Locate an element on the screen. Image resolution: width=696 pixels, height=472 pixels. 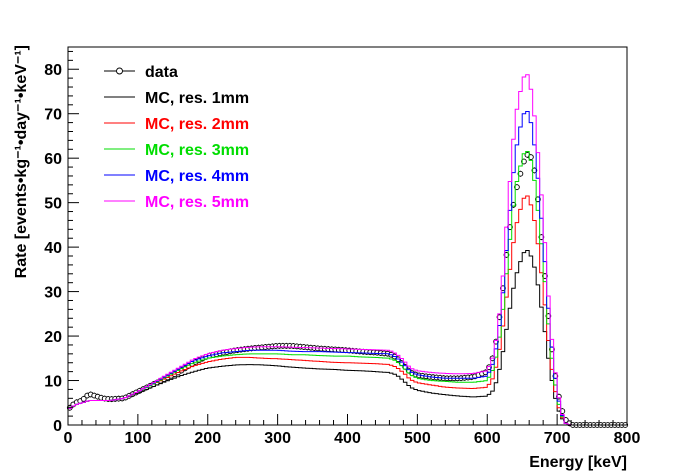
x-tick-label: 700 is located at coordinates (557, 438).